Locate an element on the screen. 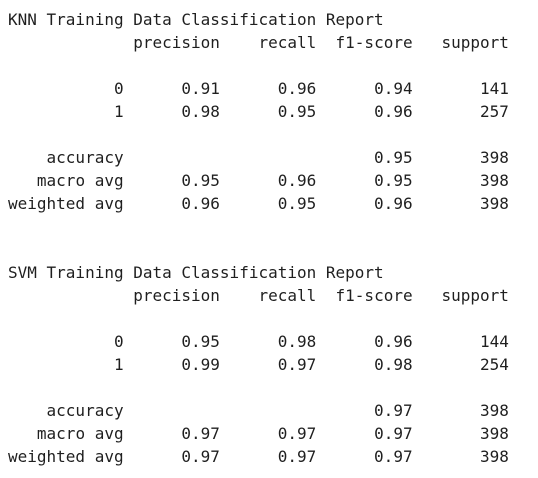  recall-value: 0.98 is located at coordinates (297, 341).